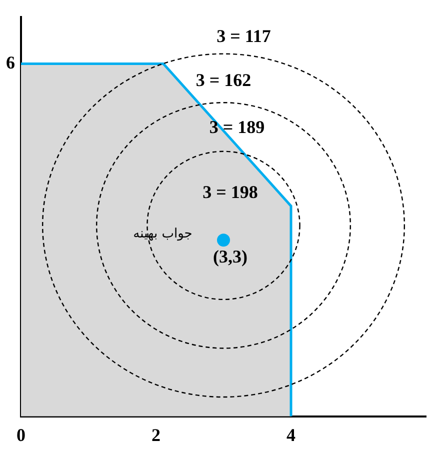 This screenshot has height=450, width=433. I want to click on annotation: (3,3), so click(230, 256).